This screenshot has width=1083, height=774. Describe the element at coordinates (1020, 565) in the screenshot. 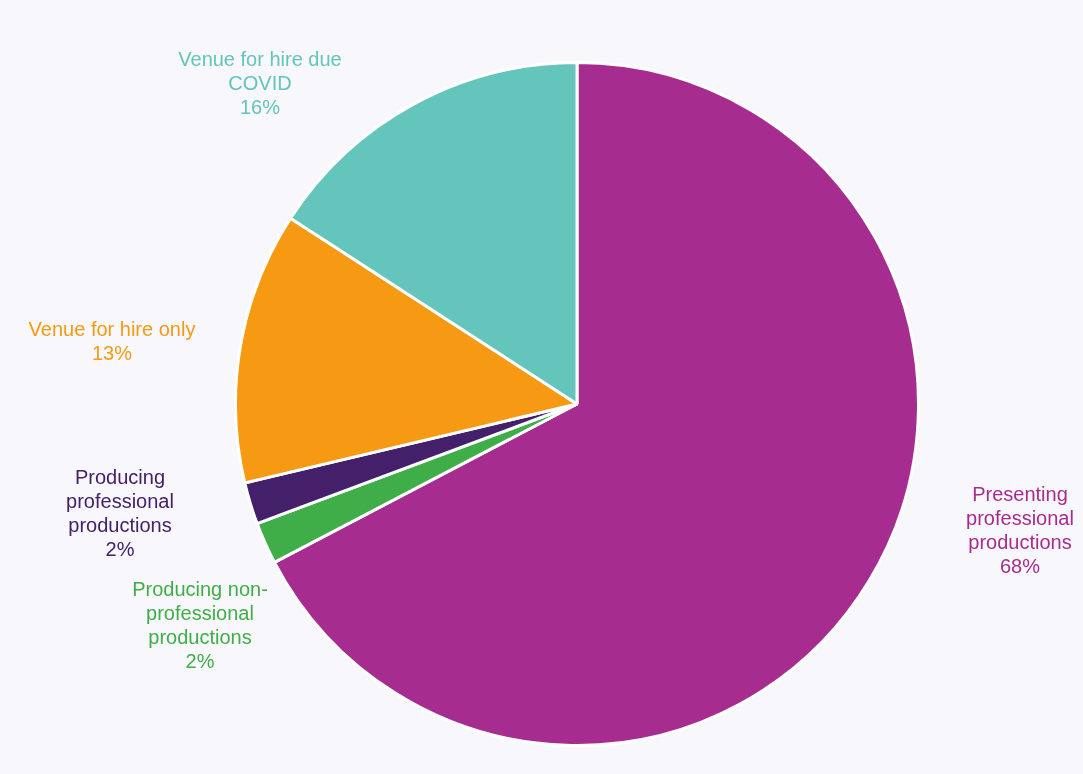

I see `data-label: 68%` at that location.